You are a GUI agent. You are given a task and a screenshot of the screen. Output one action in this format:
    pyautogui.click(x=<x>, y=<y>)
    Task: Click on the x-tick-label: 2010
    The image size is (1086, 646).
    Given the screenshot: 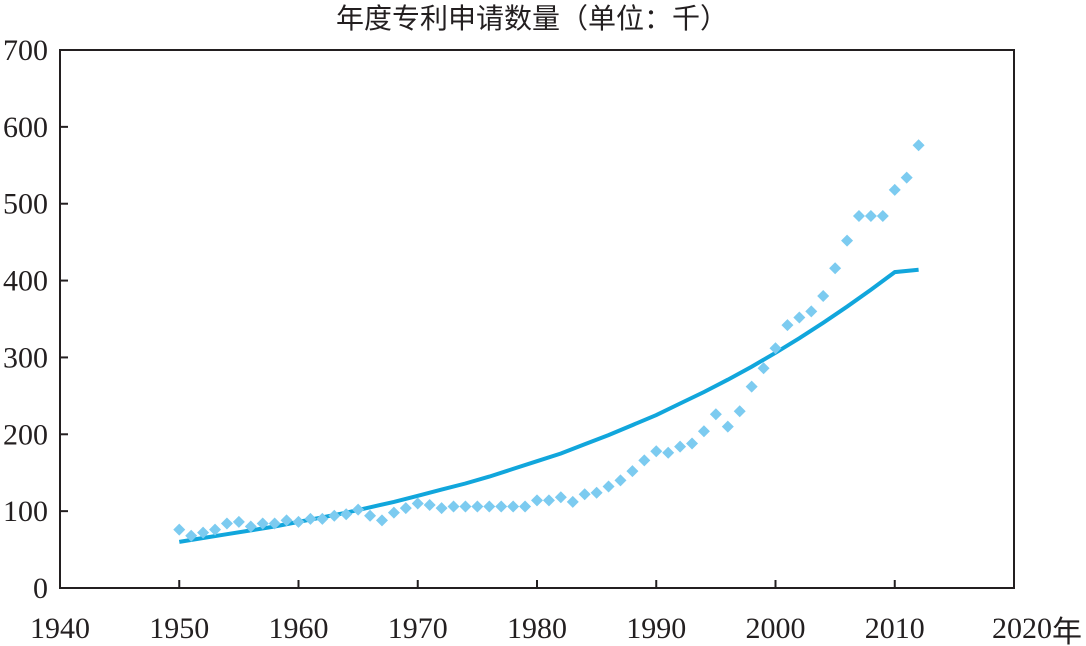 What is the action you would take?
    pyautogui.click(x=895, y=628)
    